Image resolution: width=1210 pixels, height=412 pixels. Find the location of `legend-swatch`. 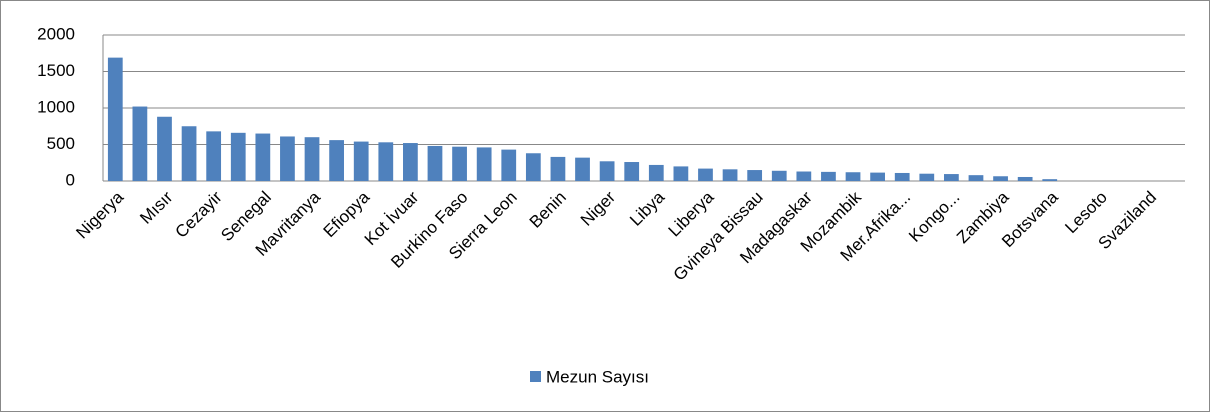

legend-swatch is located at coordinates (535, 376).